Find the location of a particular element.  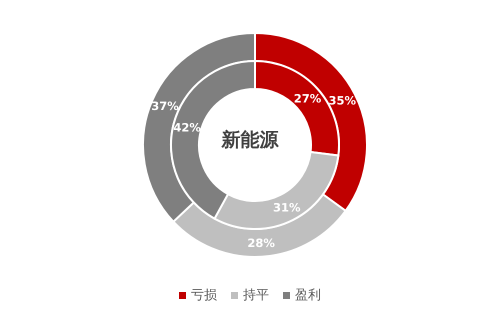

legend-label: 亏损 is located at coordinates (203, 295).